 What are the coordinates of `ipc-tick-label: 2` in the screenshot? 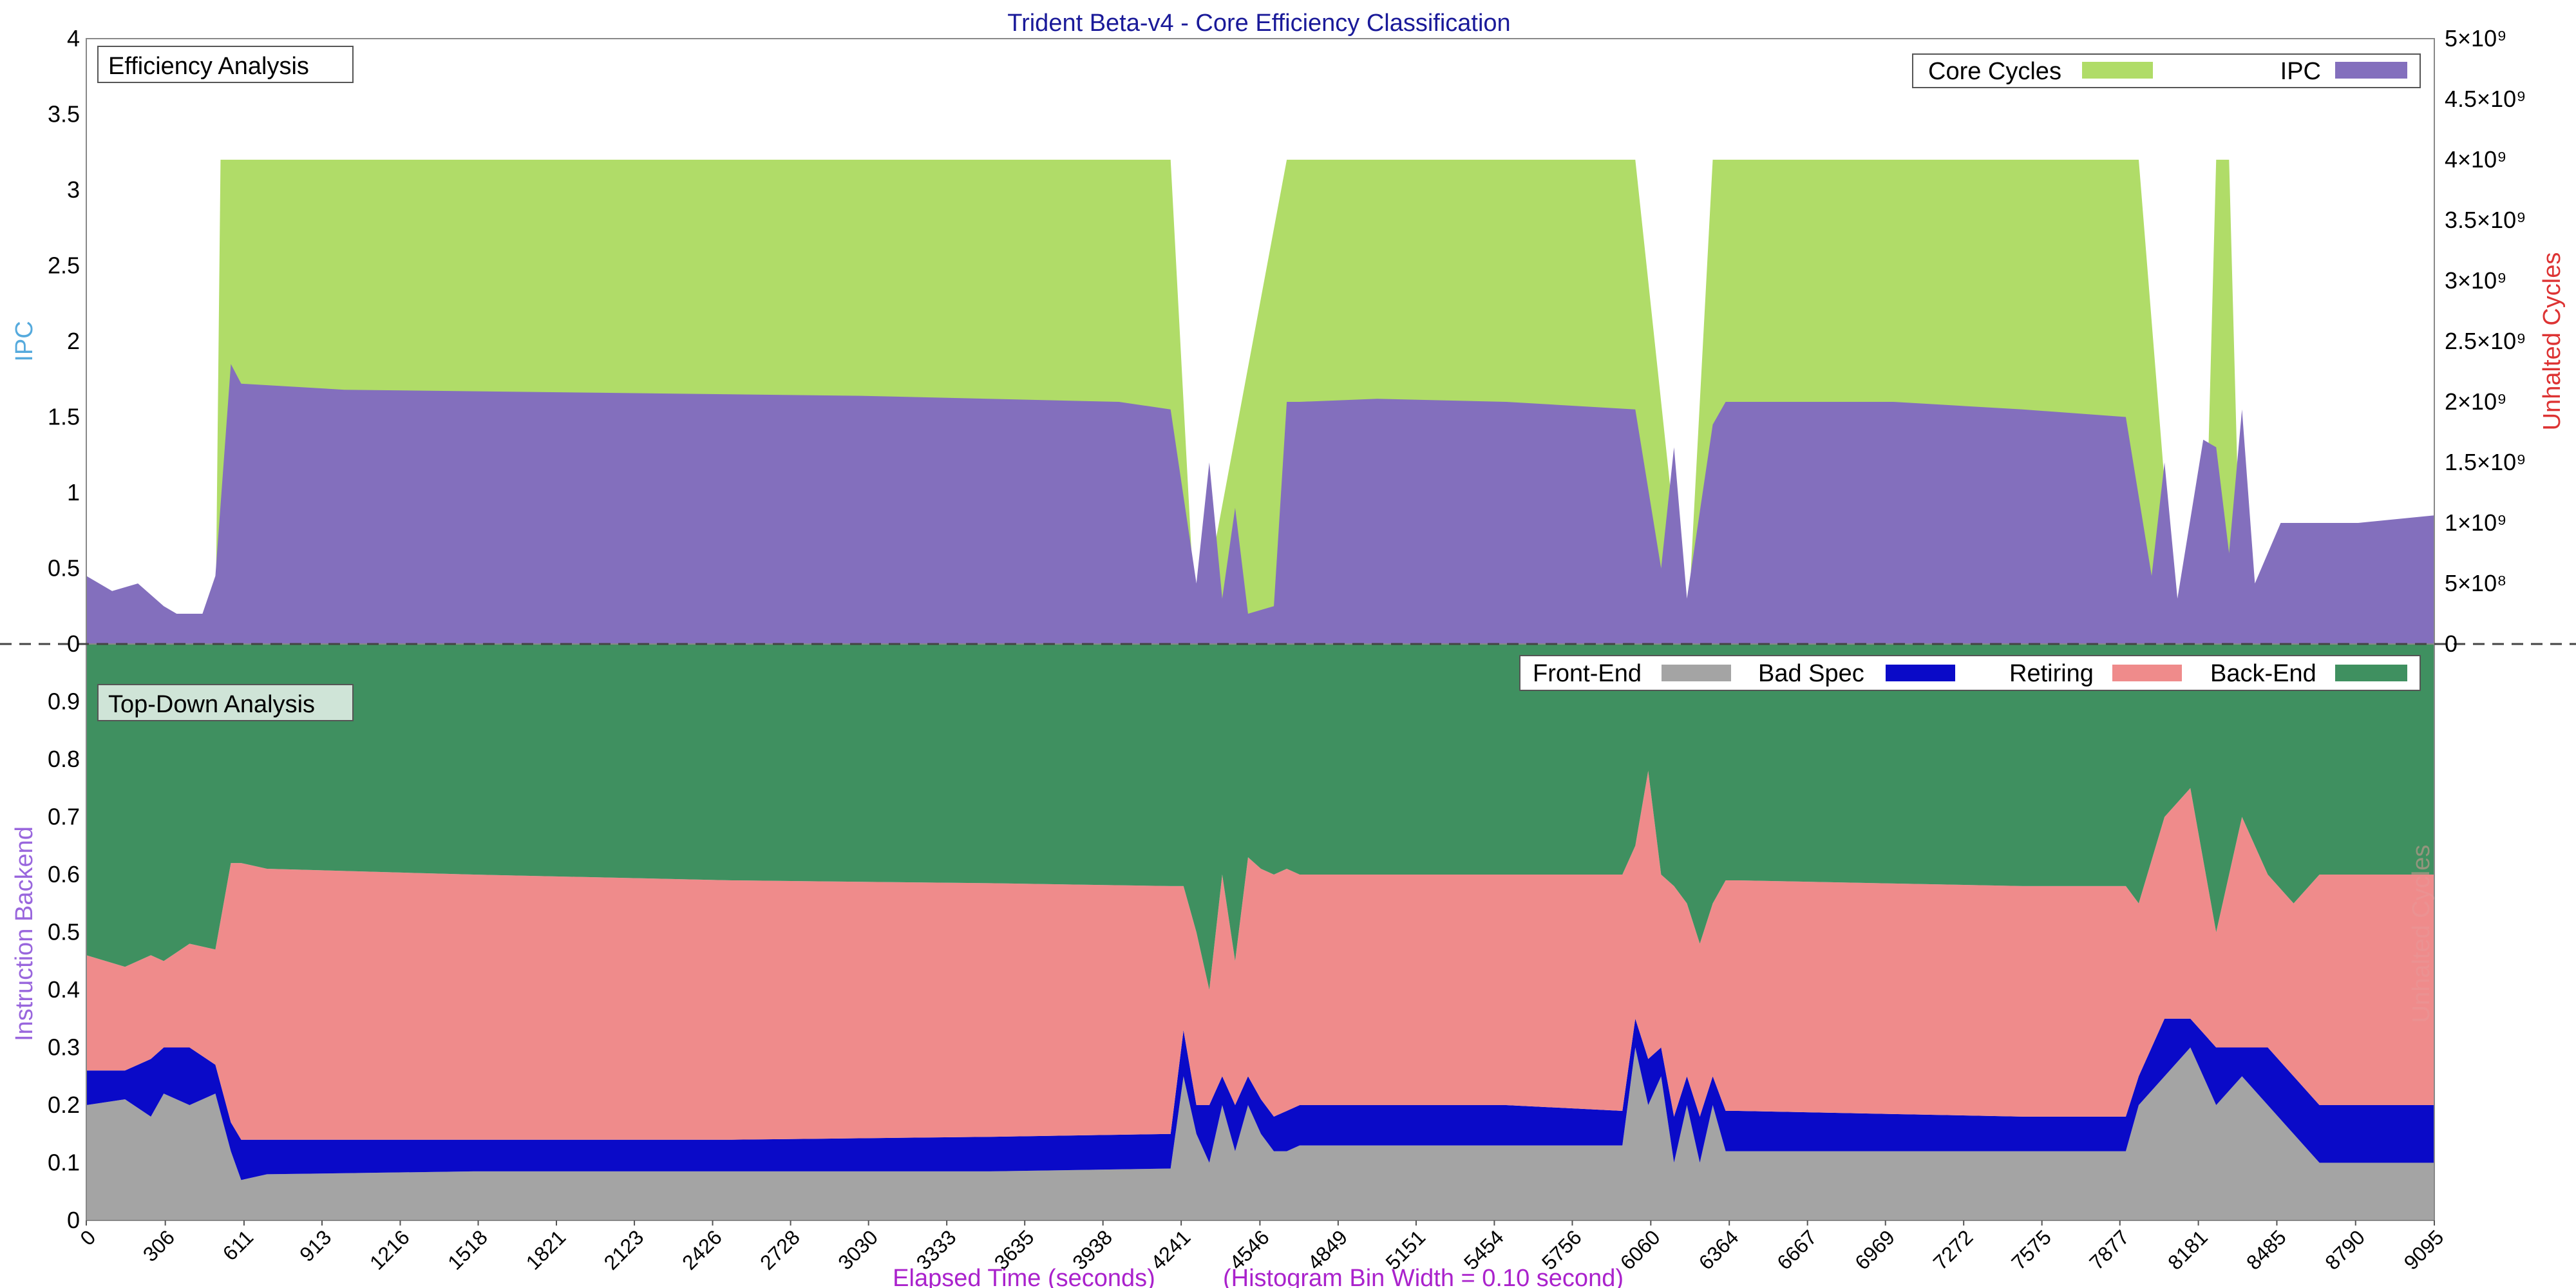 It's located at (73, 341).